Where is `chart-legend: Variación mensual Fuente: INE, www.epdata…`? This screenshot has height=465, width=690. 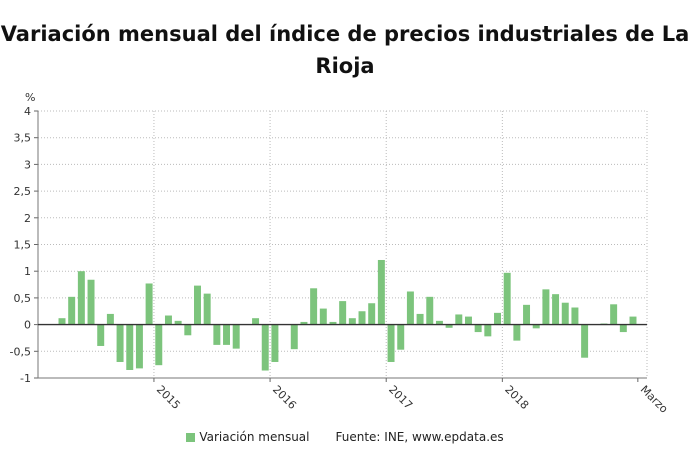
chart-legend: Variación mensual Fuente: INE, www.epdata… is located at coordinates (345, 437).